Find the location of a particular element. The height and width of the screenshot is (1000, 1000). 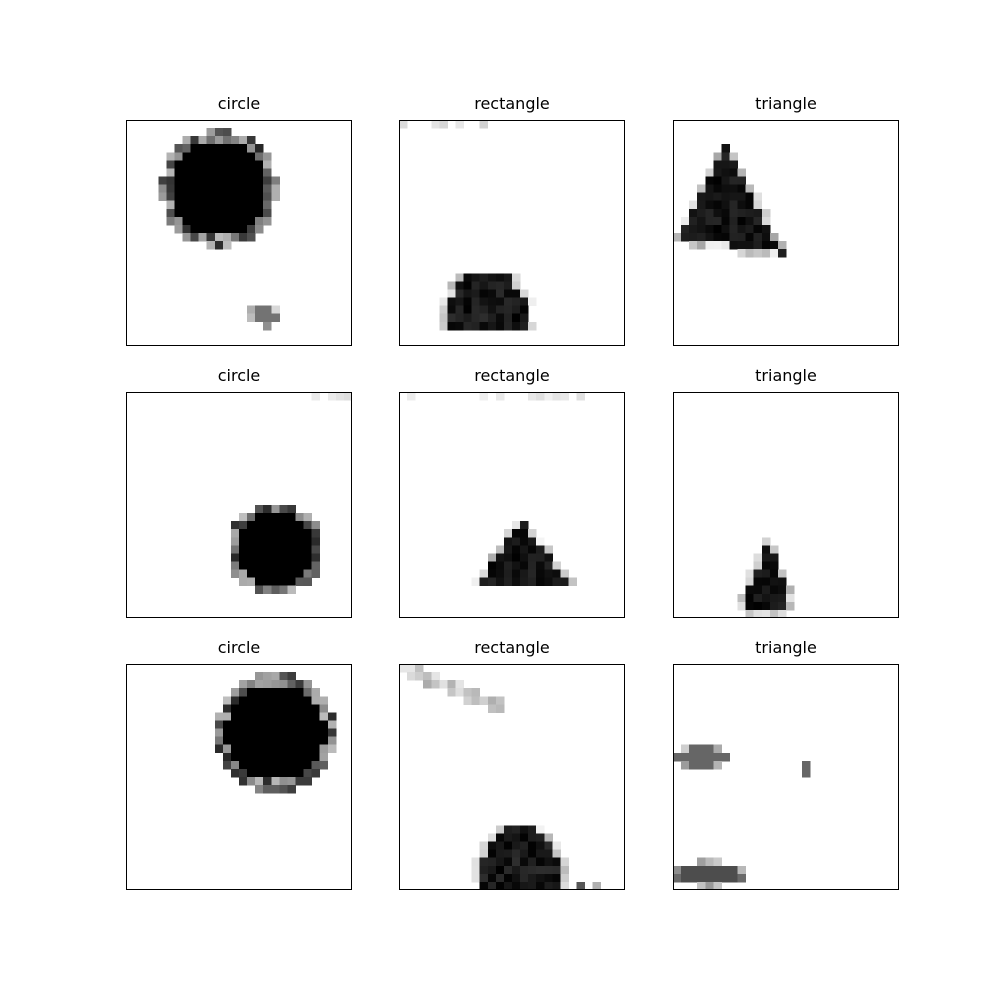

panel-title: triangle is located at coordinates (786, 375).